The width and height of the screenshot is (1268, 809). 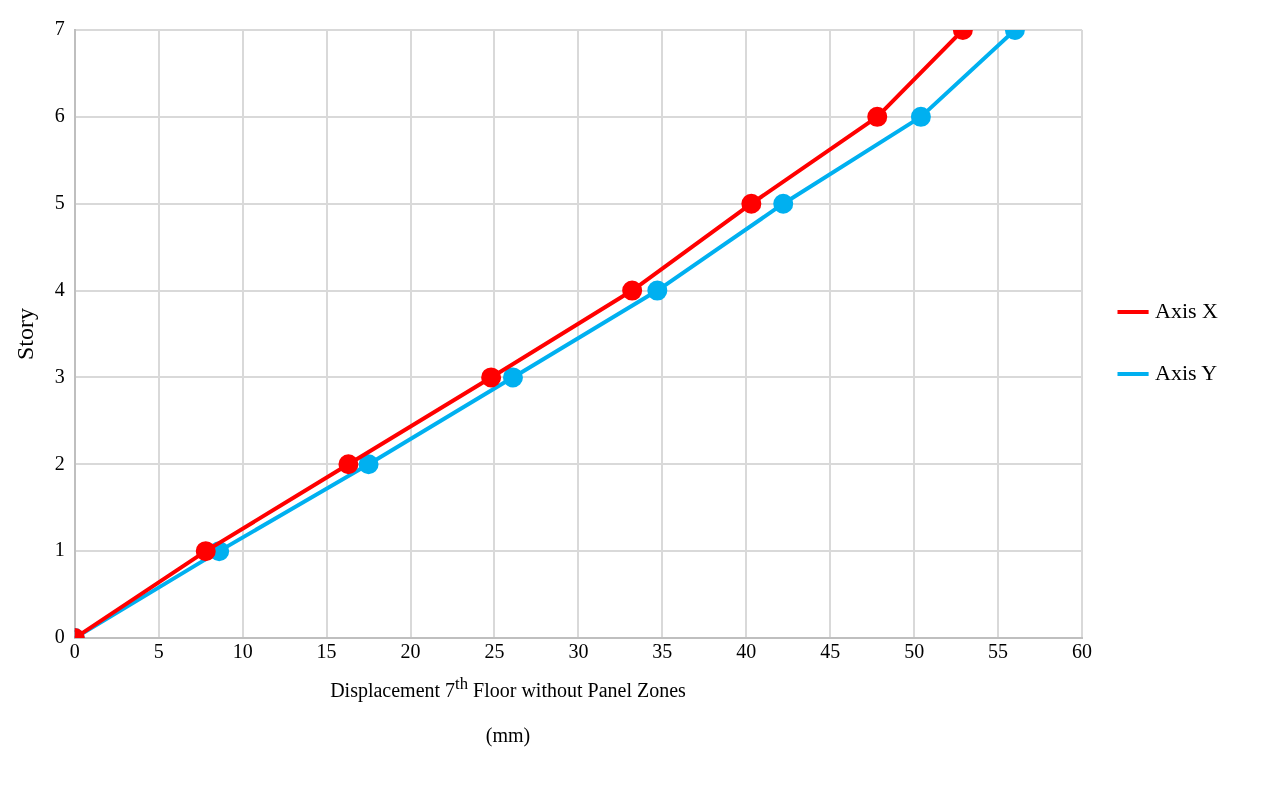 I want to click on x-axis-title: Displacement 7$^{th}$ Floor without Panel Zones (mm), so click(x=508, y=710).